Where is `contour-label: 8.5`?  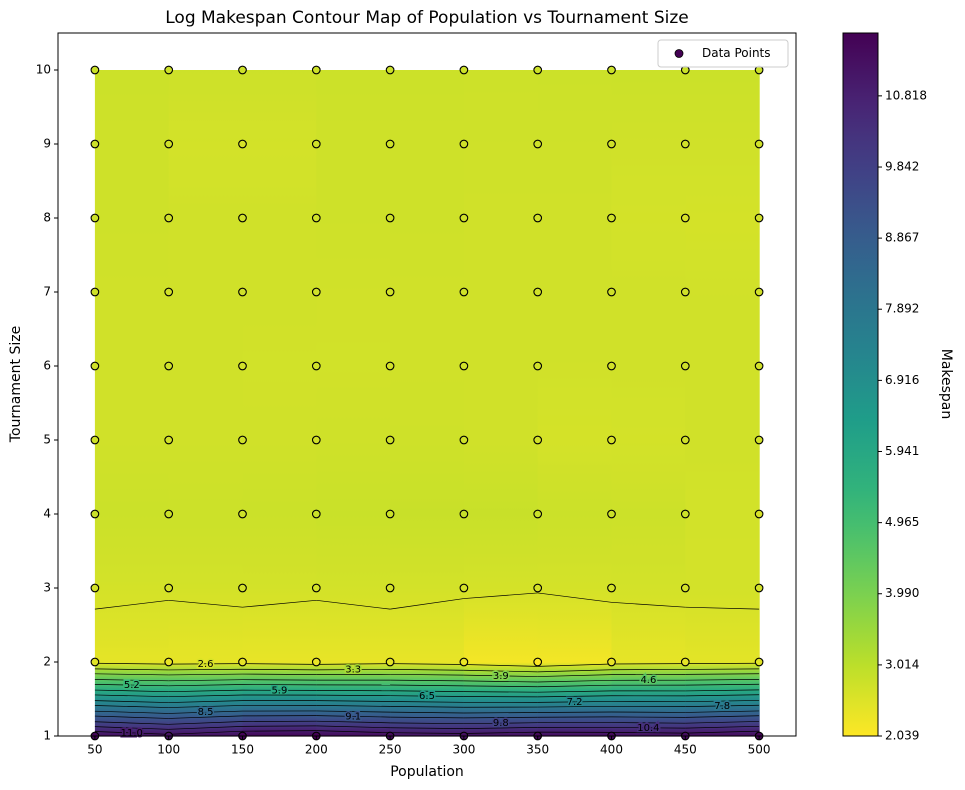
contour-label: 8.5 is located at coordinates (206, 712).